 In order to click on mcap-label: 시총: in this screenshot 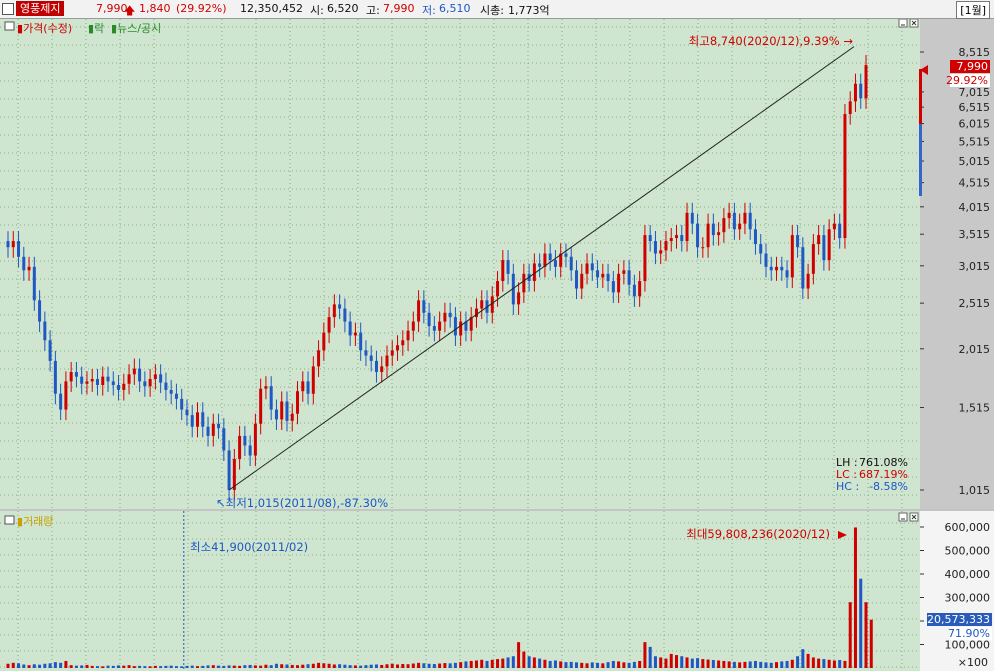, I will do `click(492, 10)`.